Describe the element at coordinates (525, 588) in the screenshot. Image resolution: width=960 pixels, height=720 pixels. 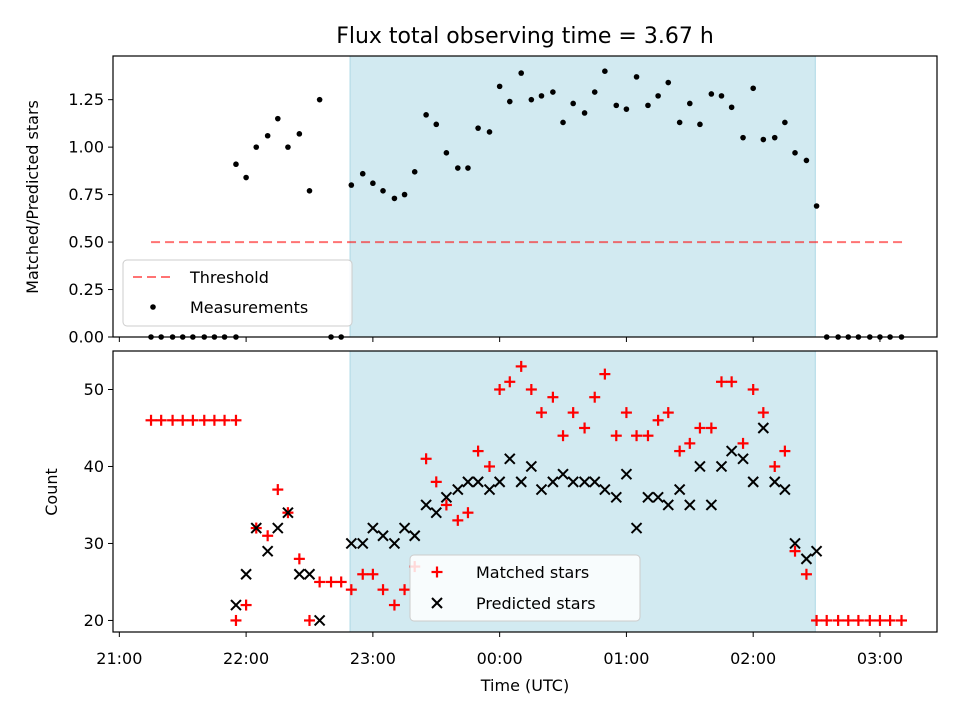
I see `bottom-legend: Matched stars Predicted stars` at that location.